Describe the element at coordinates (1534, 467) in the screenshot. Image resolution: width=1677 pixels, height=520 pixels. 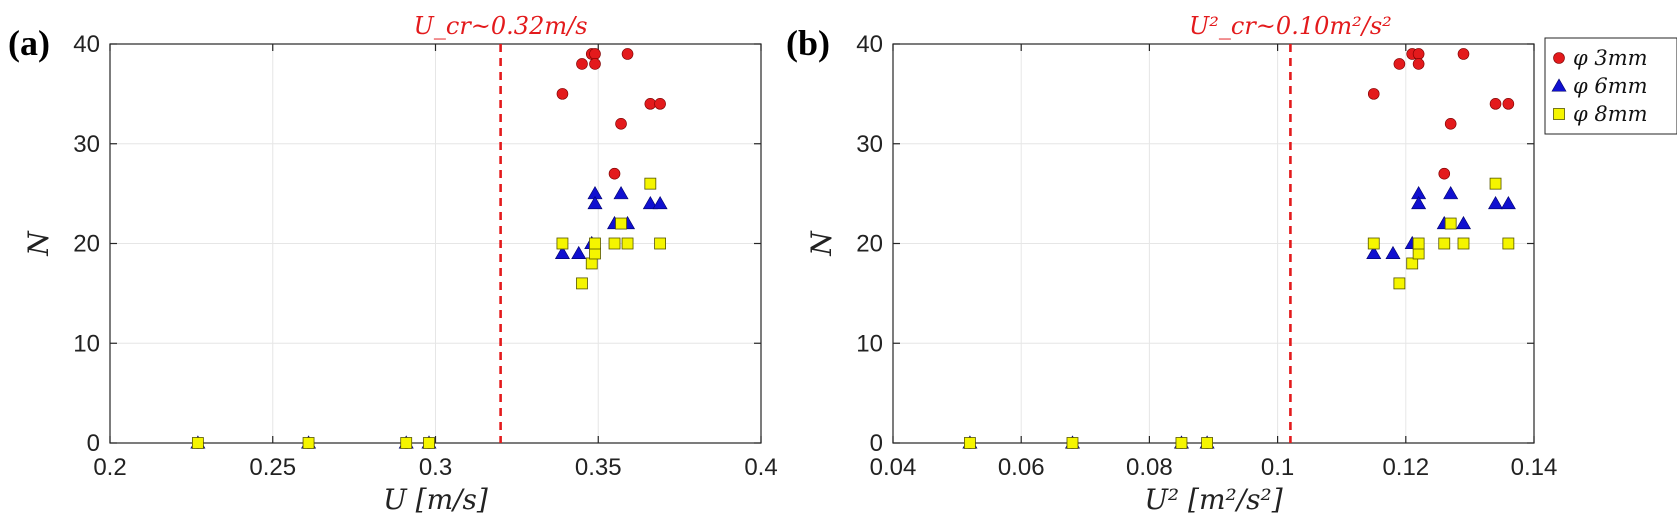
I see `x-tick-label: 0.14` at that location.